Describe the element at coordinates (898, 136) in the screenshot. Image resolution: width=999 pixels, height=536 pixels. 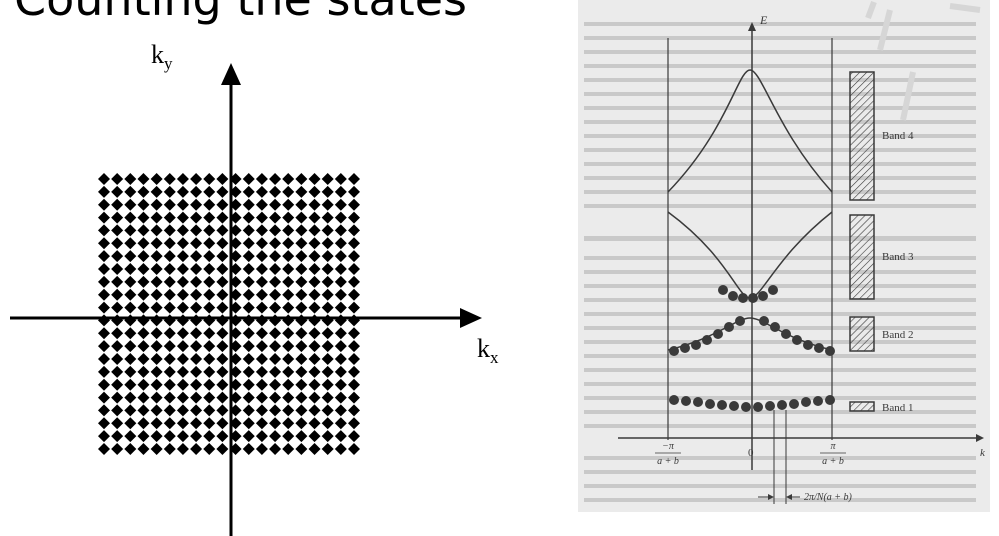
I see `band-4-label: Band 4` at that location.